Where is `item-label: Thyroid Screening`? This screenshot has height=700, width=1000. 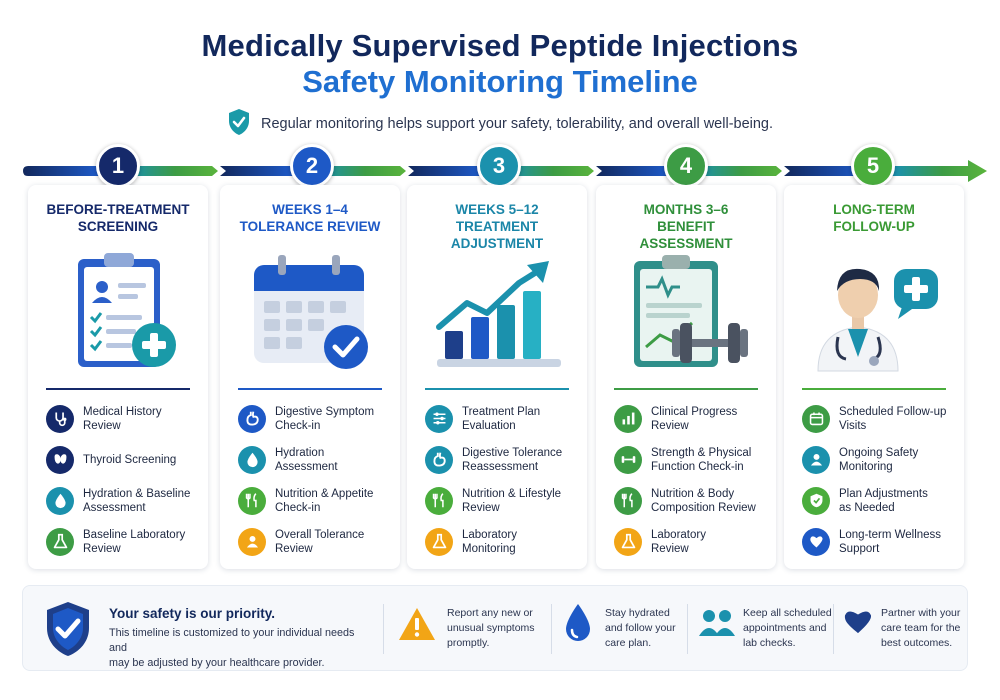
item-label: Thyroid Screening is located at coordinates (130, 459).